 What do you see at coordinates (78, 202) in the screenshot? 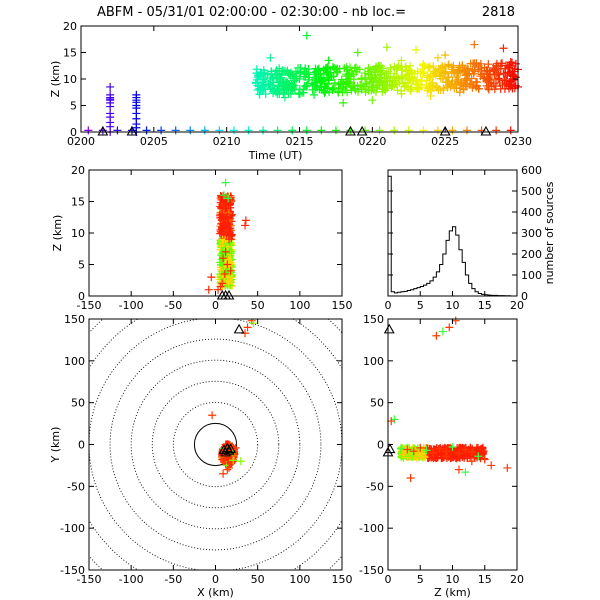
I see `y-tick-label: 15` at bounding box center [78, 202].